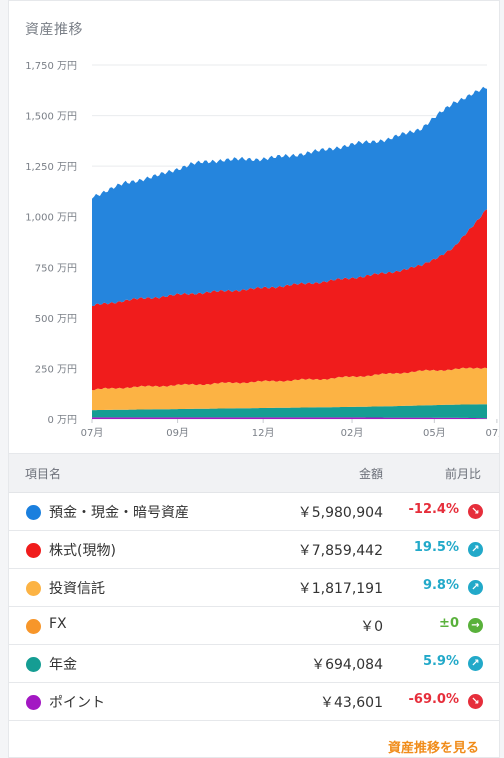  What do you see at coordinates (263, 433) in the screenshot?
I see `x-tick-label: 12月` at bounding box center [263, 433].